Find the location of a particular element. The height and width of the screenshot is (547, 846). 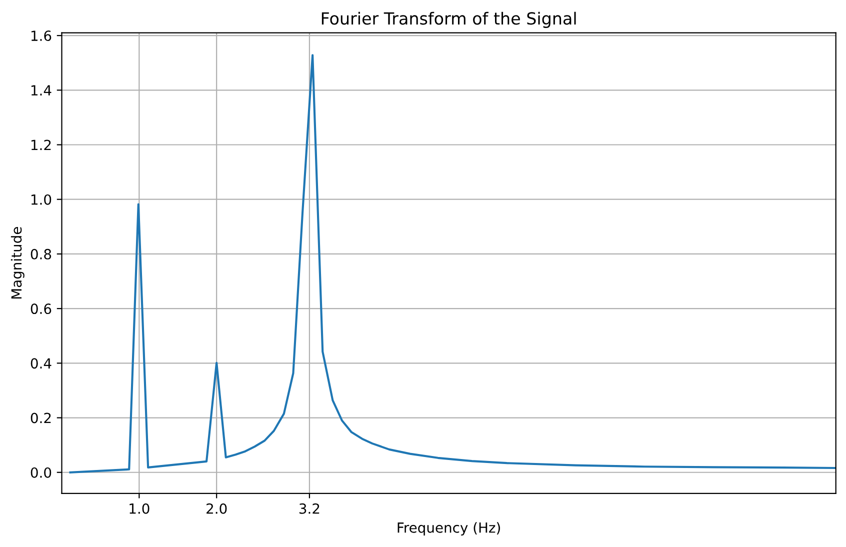

y-tick-label: 0.8 is located at coordinates (41, 254).